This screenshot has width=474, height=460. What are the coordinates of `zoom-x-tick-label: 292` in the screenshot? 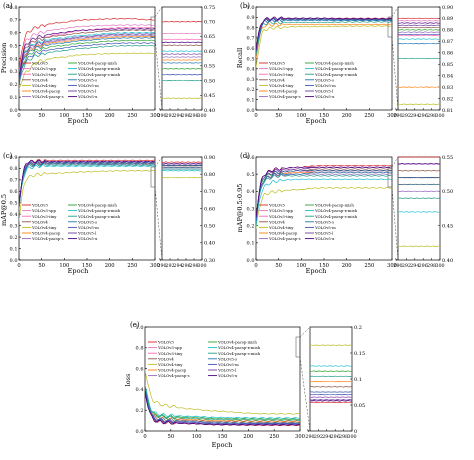 It's located at (169, 116).